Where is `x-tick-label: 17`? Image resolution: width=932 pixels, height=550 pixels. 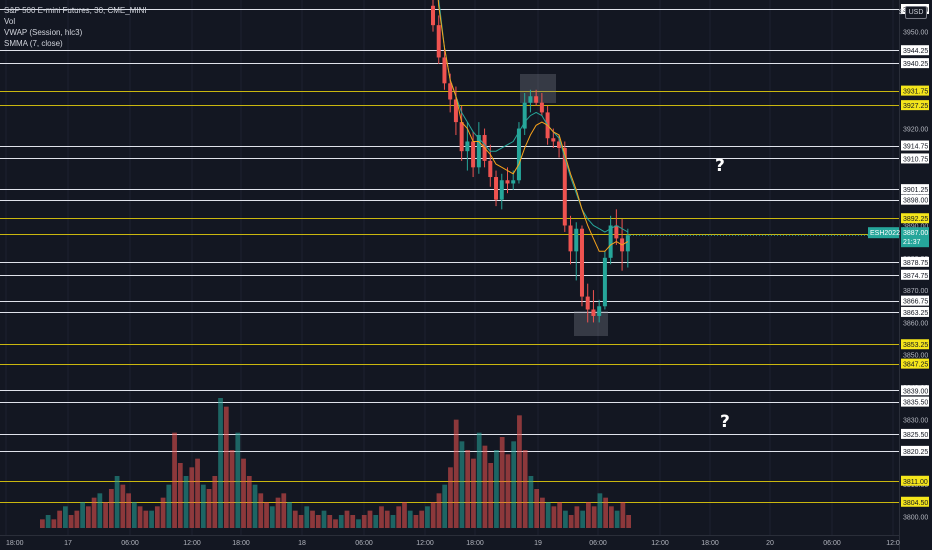 x-tick-label: 17 is located at coordinates (68, 543).